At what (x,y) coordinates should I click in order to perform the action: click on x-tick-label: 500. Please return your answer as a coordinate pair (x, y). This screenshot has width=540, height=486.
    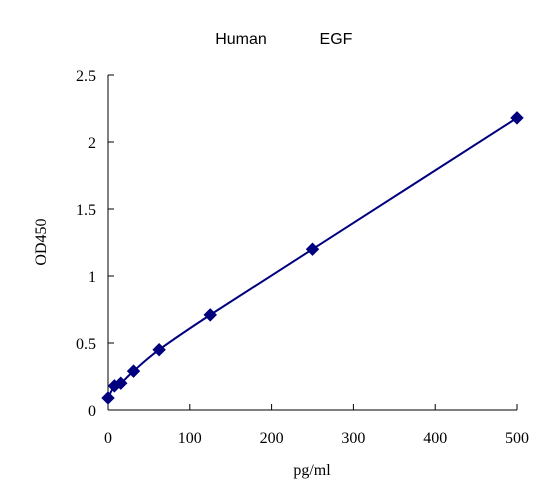
    Looking at the image, I should click on (517, 438).